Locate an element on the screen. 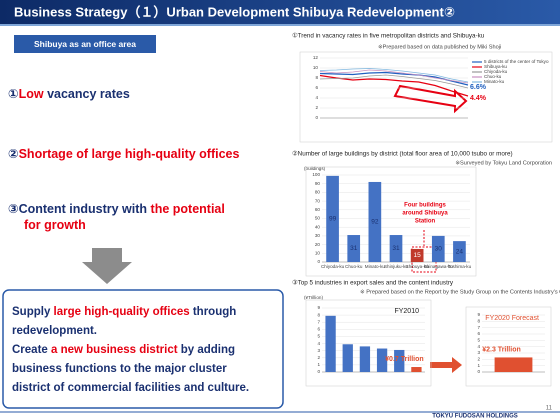 The width and height of the screenshot is (560, 420). legend-label: Minato-ku is located at coordinates (494, 81).